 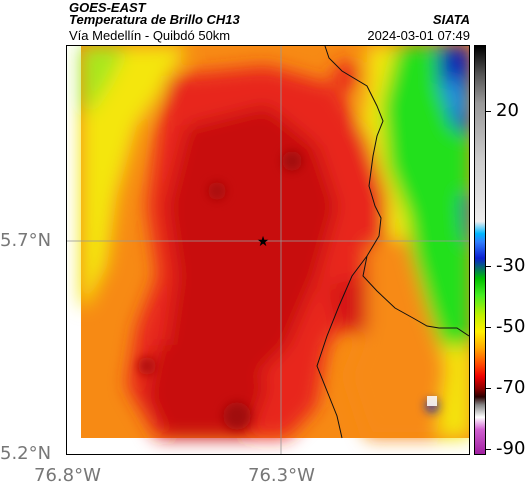 What do you see at coordinates (511, 387) in the screenshot?
I see `colorbar-label-minus70: -70` at bounding box center [511, 387].